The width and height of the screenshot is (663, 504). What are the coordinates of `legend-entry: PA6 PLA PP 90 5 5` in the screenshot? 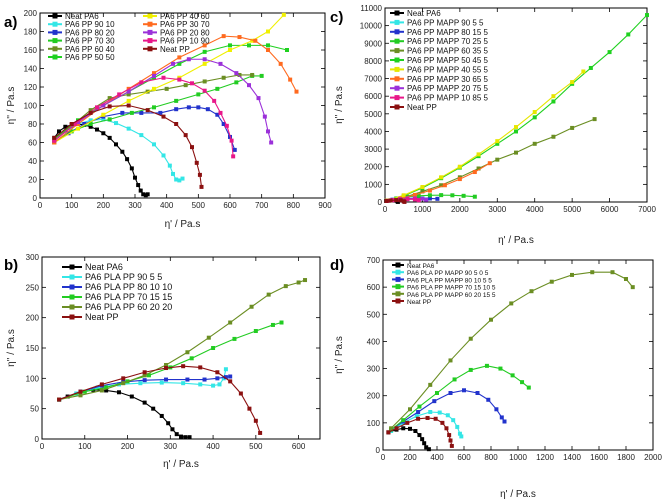 It's located at (123, 277).